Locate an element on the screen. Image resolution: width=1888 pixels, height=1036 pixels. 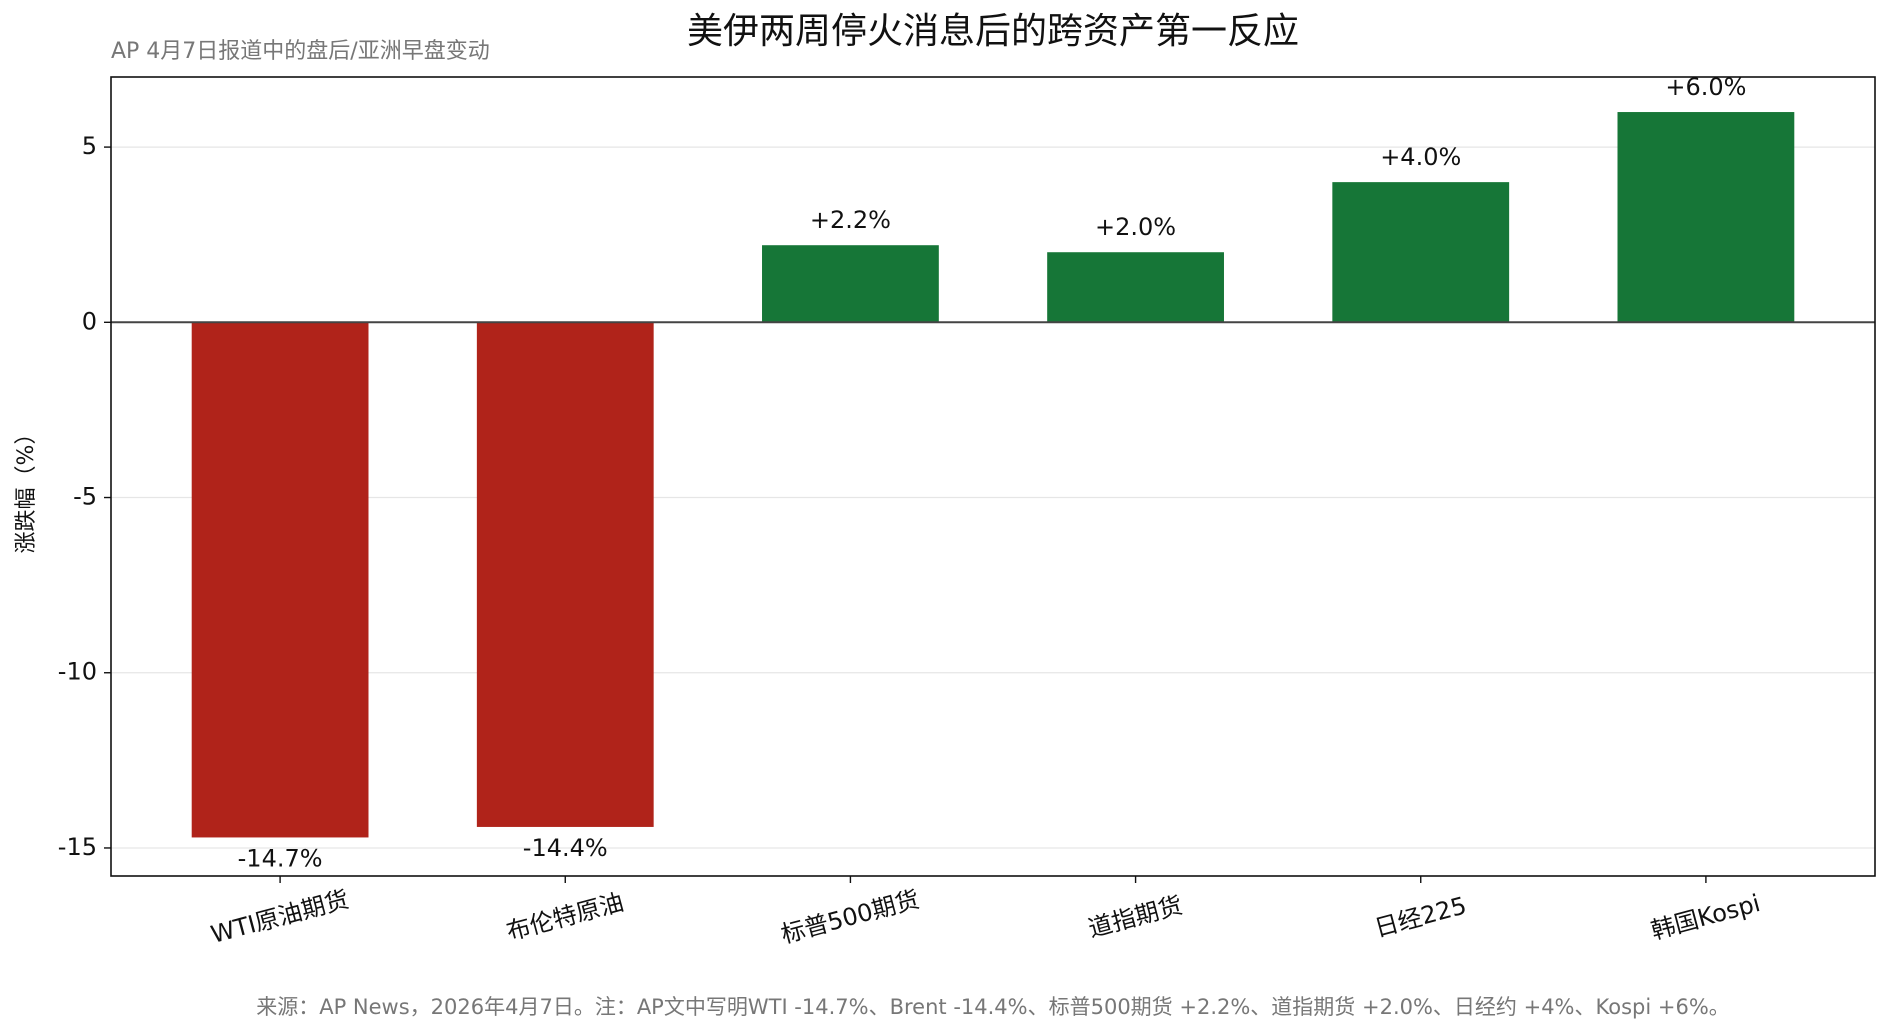
value-label: -14.7% is located at coordinates (280, 858).